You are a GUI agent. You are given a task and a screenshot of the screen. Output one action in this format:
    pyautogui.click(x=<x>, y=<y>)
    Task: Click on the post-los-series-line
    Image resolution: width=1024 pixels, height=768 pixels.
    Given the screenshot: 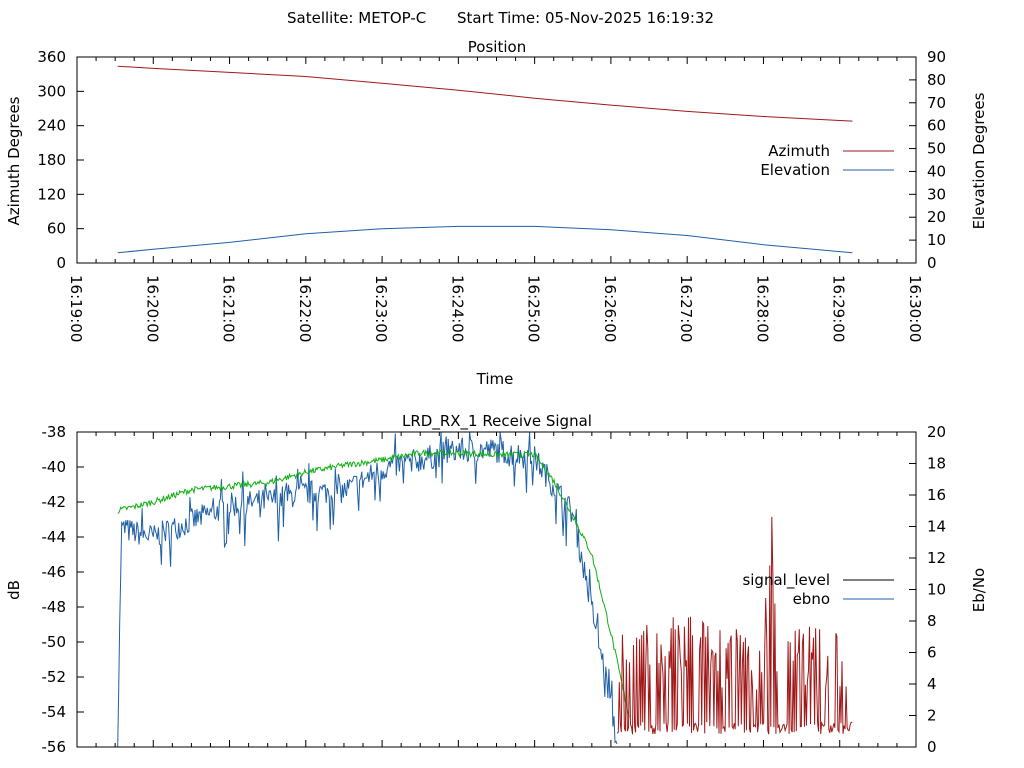 What is the action you would take?
    pyautogui.click(x=734, y=625)
    